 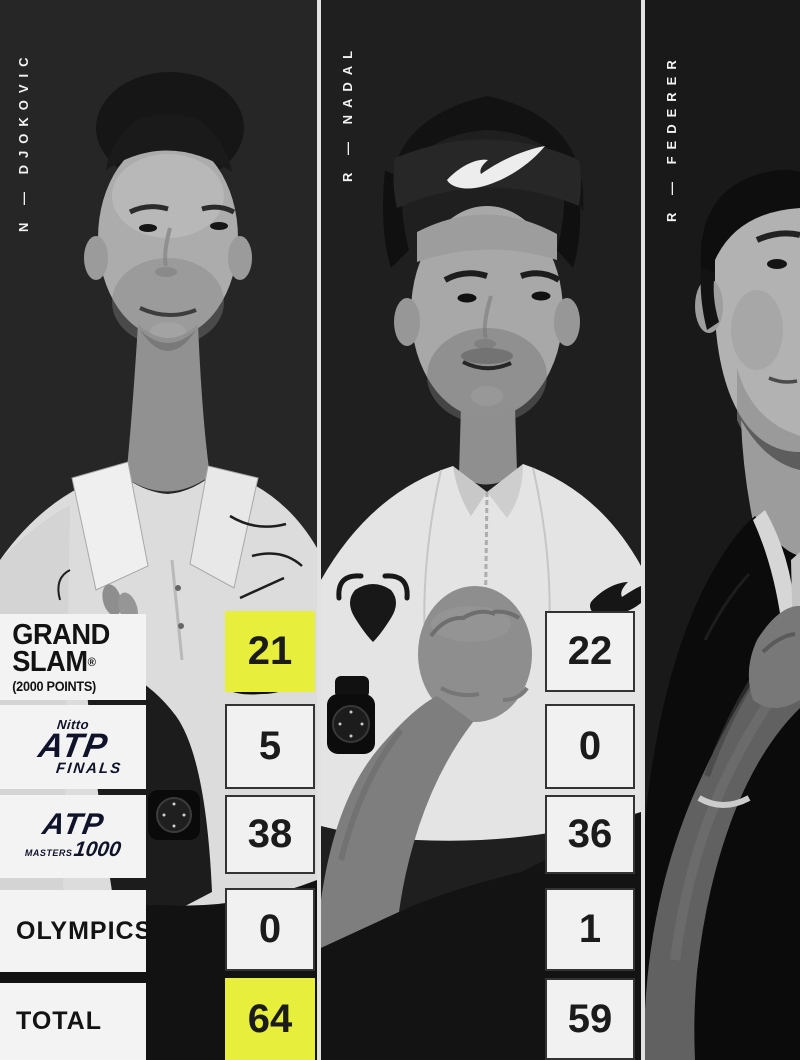 What do you see at coordinates (373, 607) in the screenshot?
I see `rafa-bull-icon` at bounding box center [373, 607].